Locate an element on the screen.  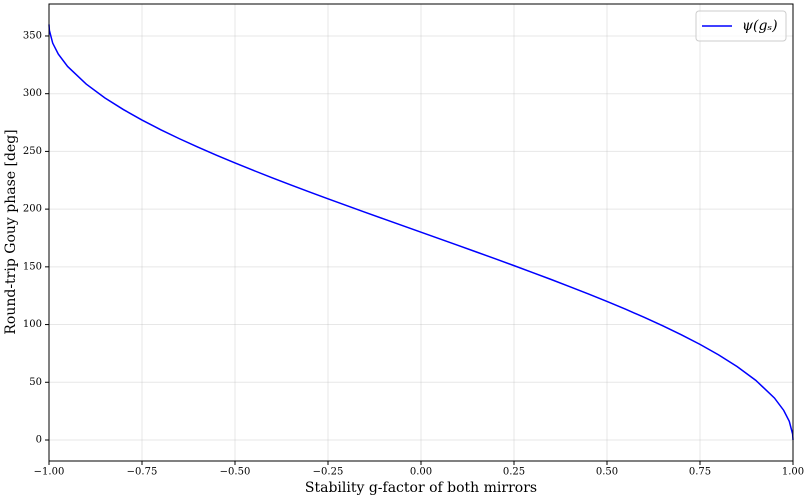
x-tick-label: 0.00 is located at coordinates (421, 472).